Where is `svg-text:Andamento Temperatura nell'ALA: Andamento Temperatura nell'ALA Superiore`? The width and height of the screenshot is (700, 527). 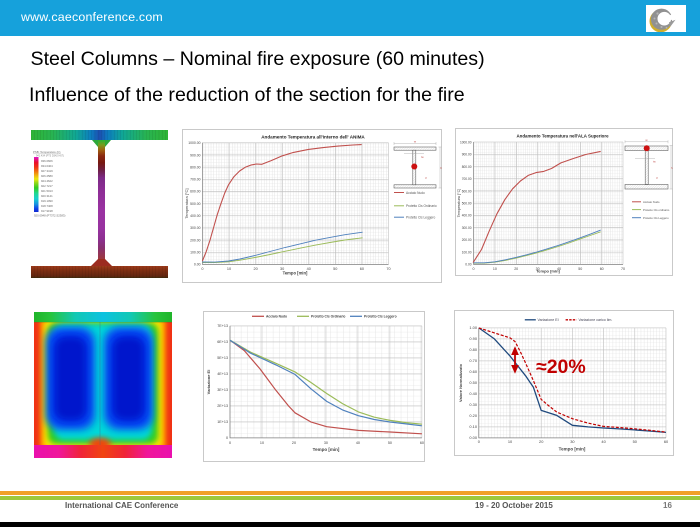 svg-text:Andamento Temperatura nell'ALA: Andamento Temperatura nell'ALA Superiore is located at coordinates (562, 136).